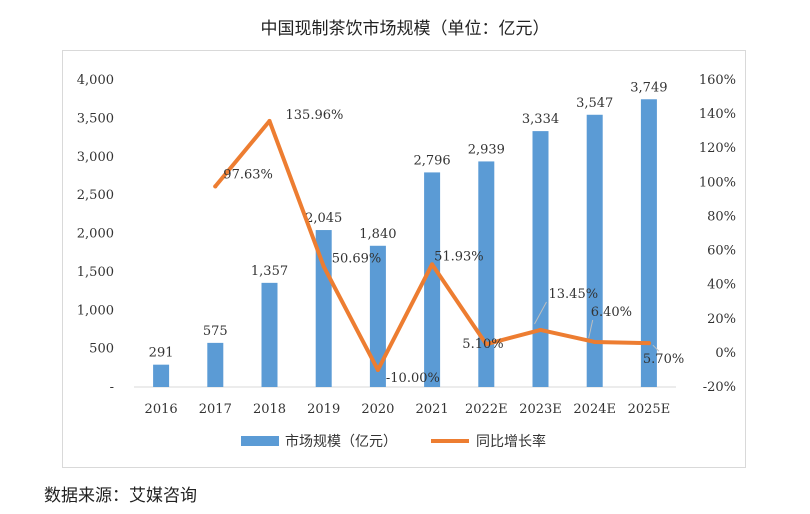  Describe the element at coordinates (721, 251) in the screenshot. I see `y-right-tick-label: 60%` at that location.